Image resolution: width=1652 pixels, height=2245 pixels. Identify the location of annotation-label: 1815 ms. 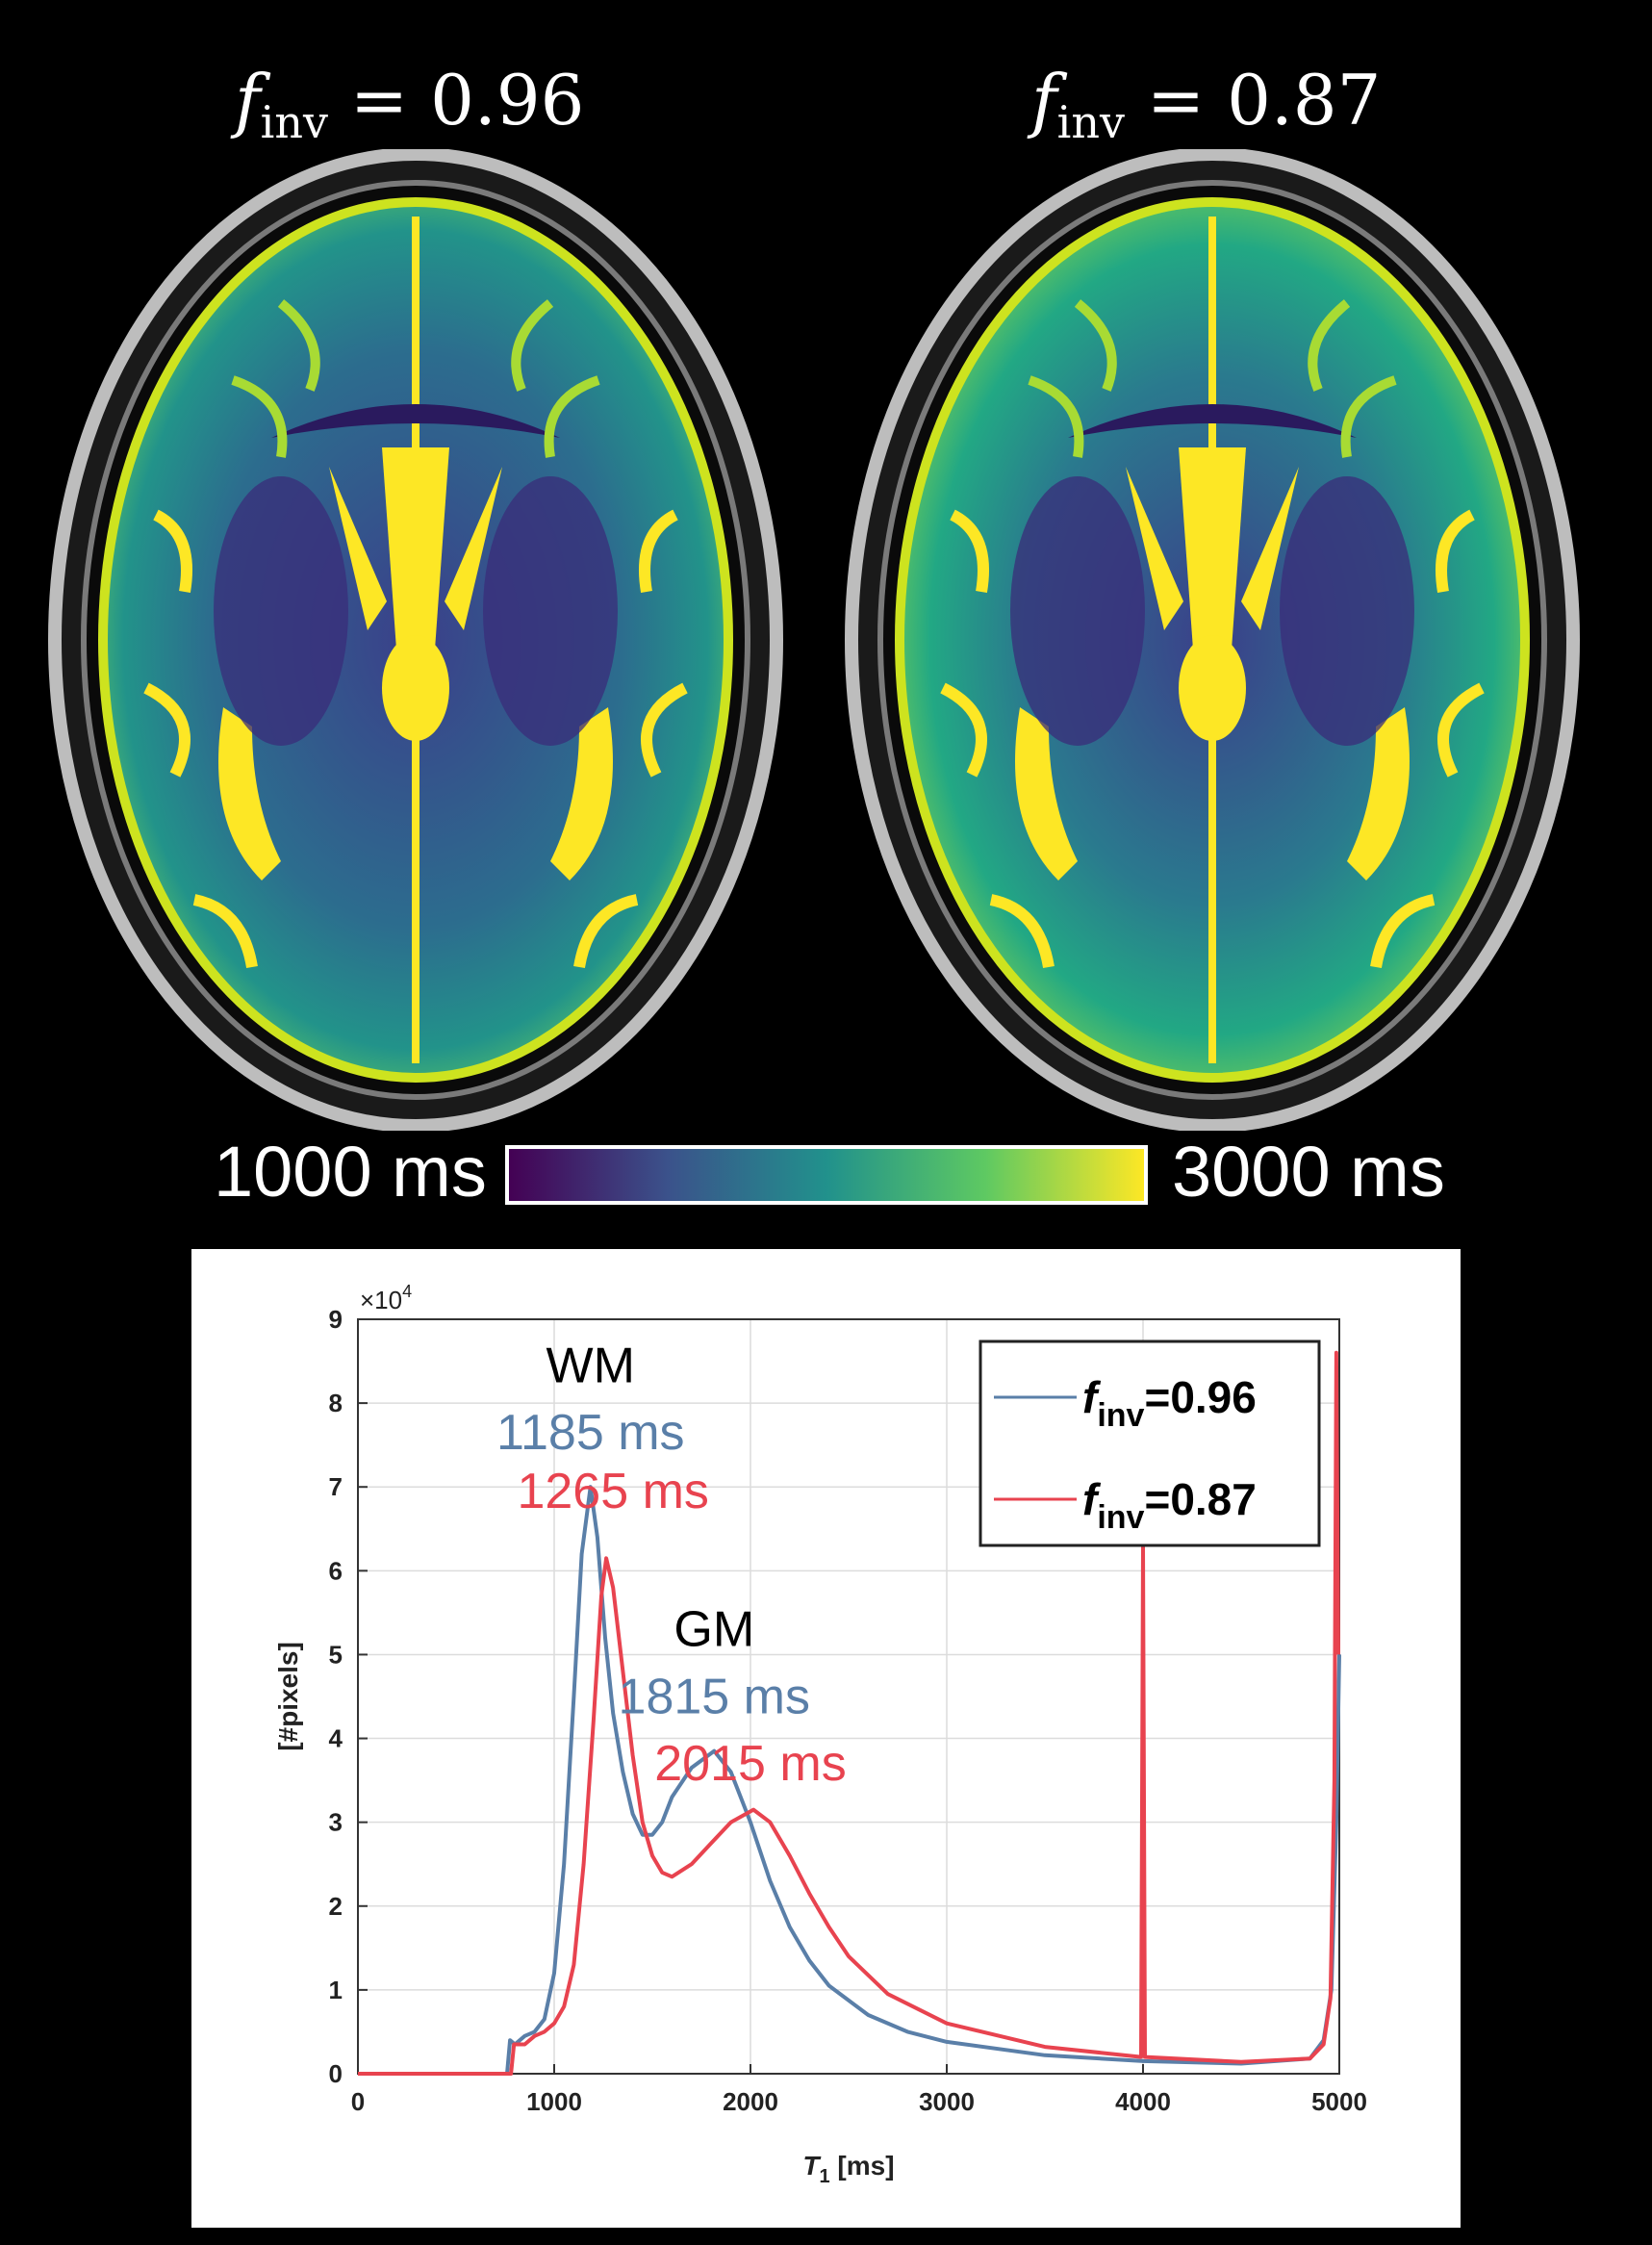
(714, 1697).